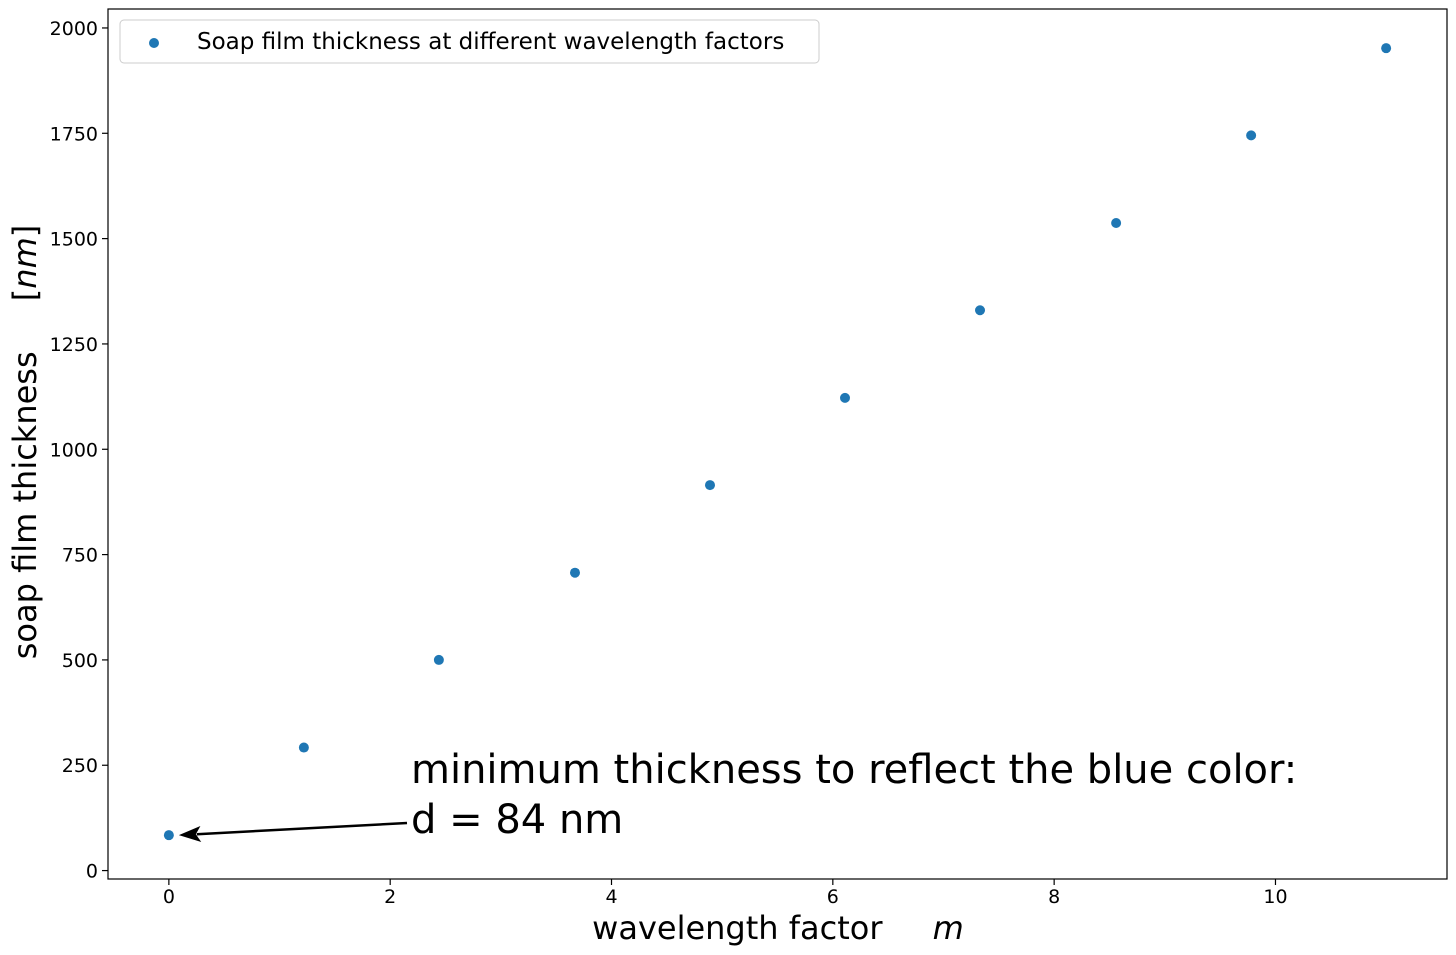 Image resolution: width=1456 pixels, height=955 pixels. I want to click on y-tick-label: 1750, so click(74, 134).